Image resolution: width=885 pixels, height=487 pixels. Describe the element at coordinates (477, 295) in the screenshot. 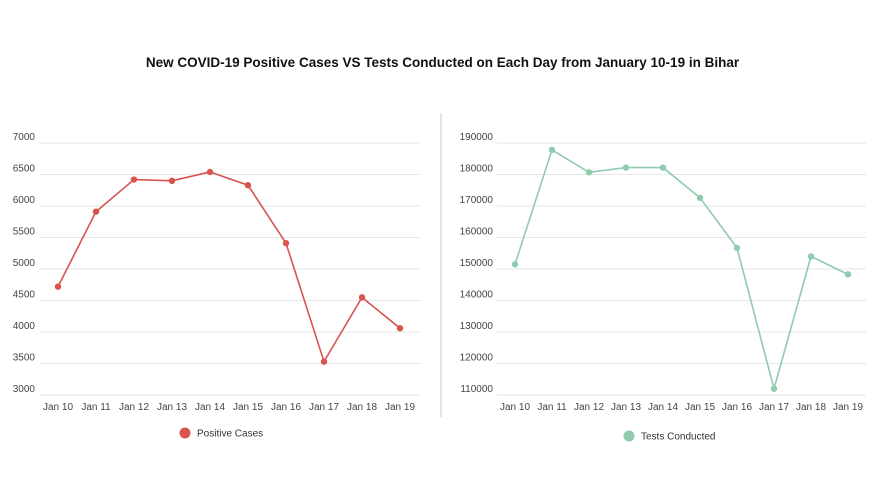

I see `y-tick-label: 140000` at that location.